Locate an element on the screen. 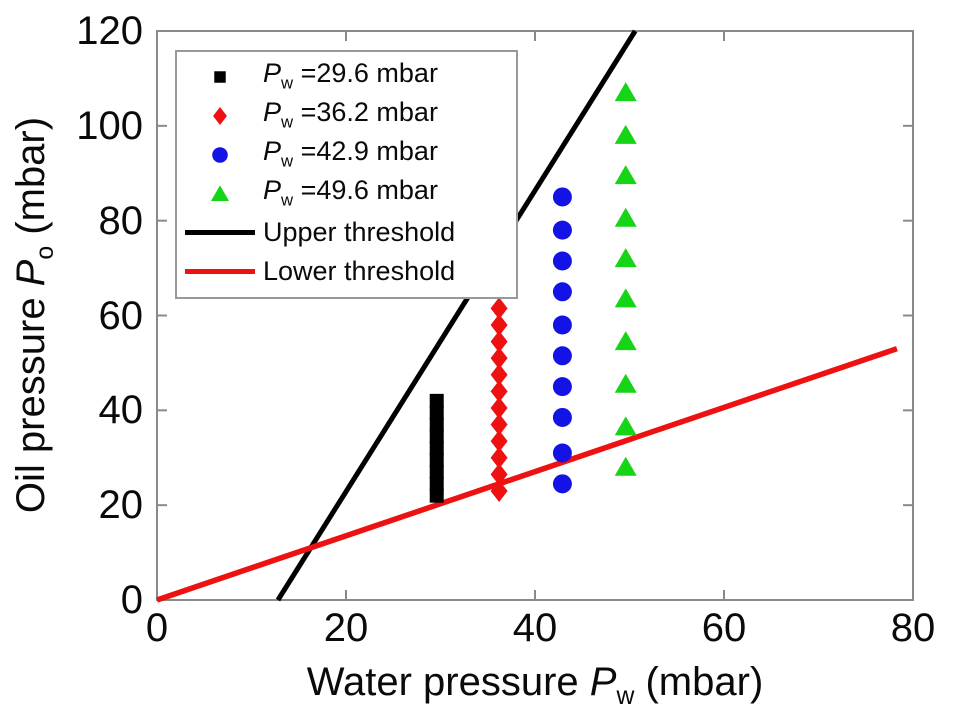 The width and height of the screenshot is (955, 721). legend-triangle-swatch is located at coordinates (220, 194).